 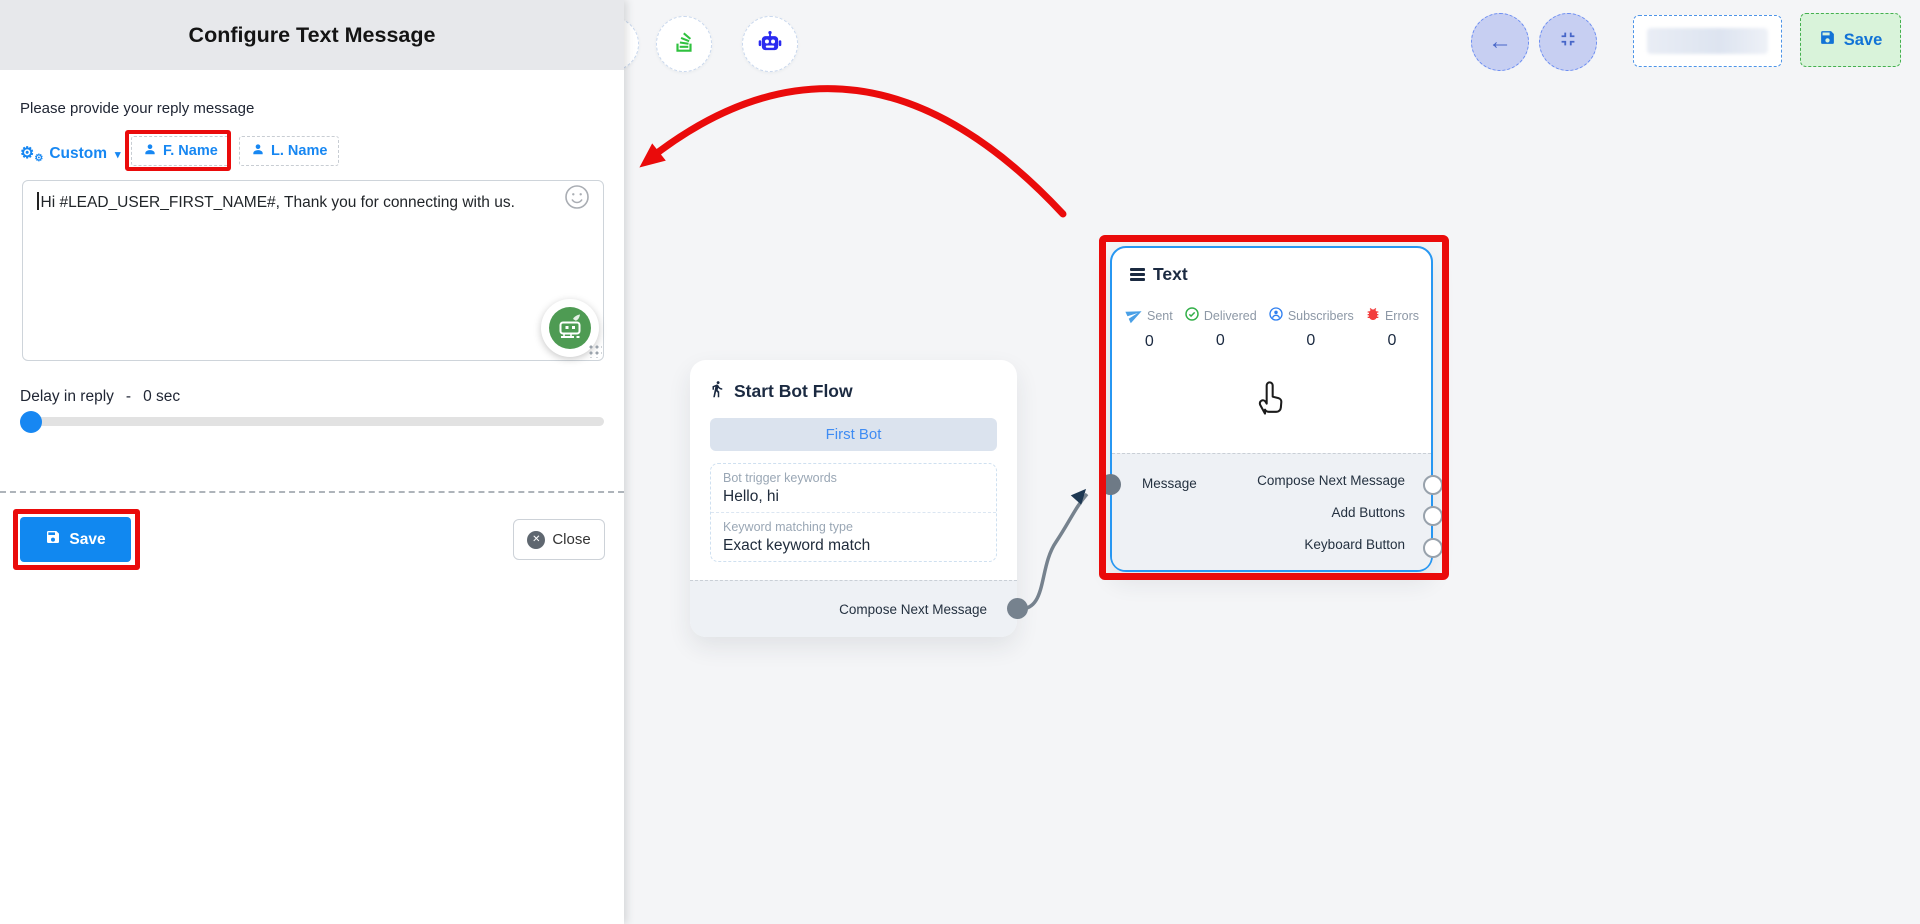 What do you see at coordinates (1433, 548) in the screenshot?
I see `keyboard-button-out-port` at bounding box center [1433, 548].